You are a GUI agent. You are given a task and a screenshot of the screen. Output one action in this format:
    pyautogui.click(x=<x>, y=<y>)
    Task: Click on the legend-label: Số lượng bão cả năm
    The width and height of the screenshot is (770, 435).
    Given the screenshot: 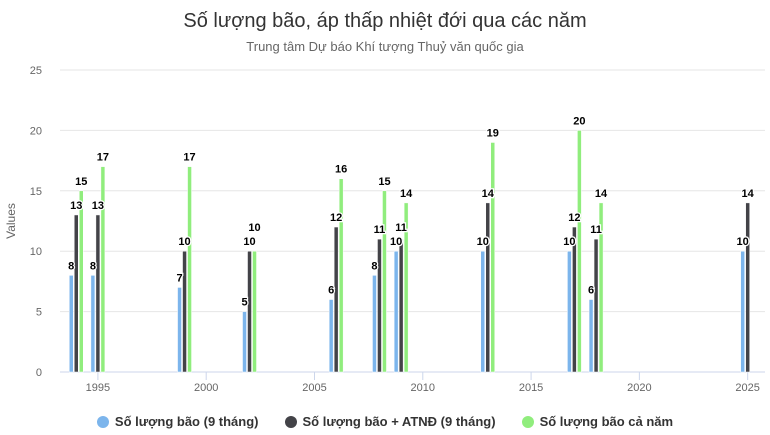 What is the action you would take?
    pyautogui.click(x=606, y=421)
    